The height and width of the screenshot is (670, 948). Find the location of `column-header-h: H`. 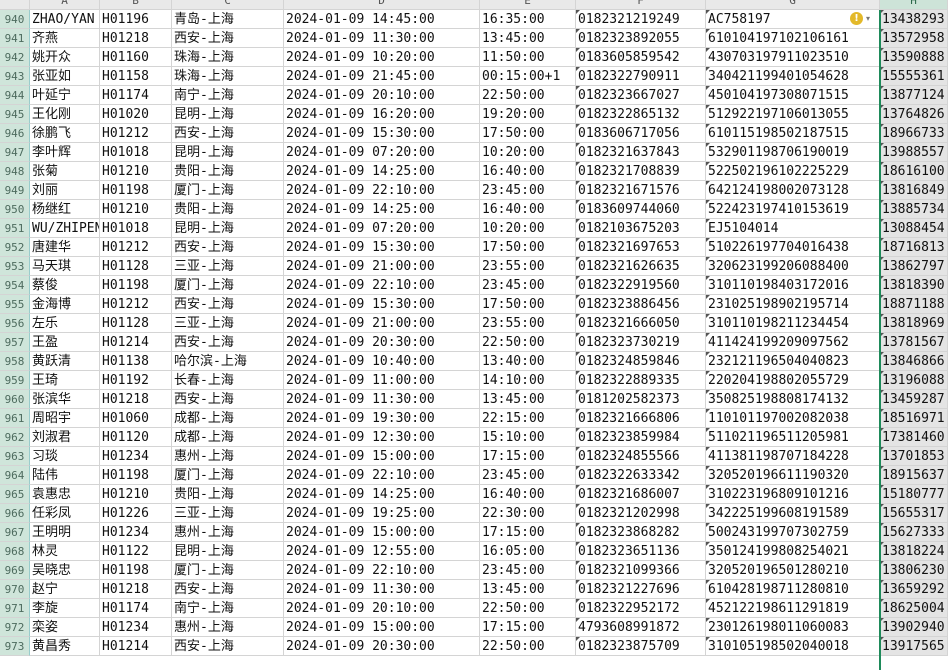

column-header-h: H is located at coordinates (914, 5).